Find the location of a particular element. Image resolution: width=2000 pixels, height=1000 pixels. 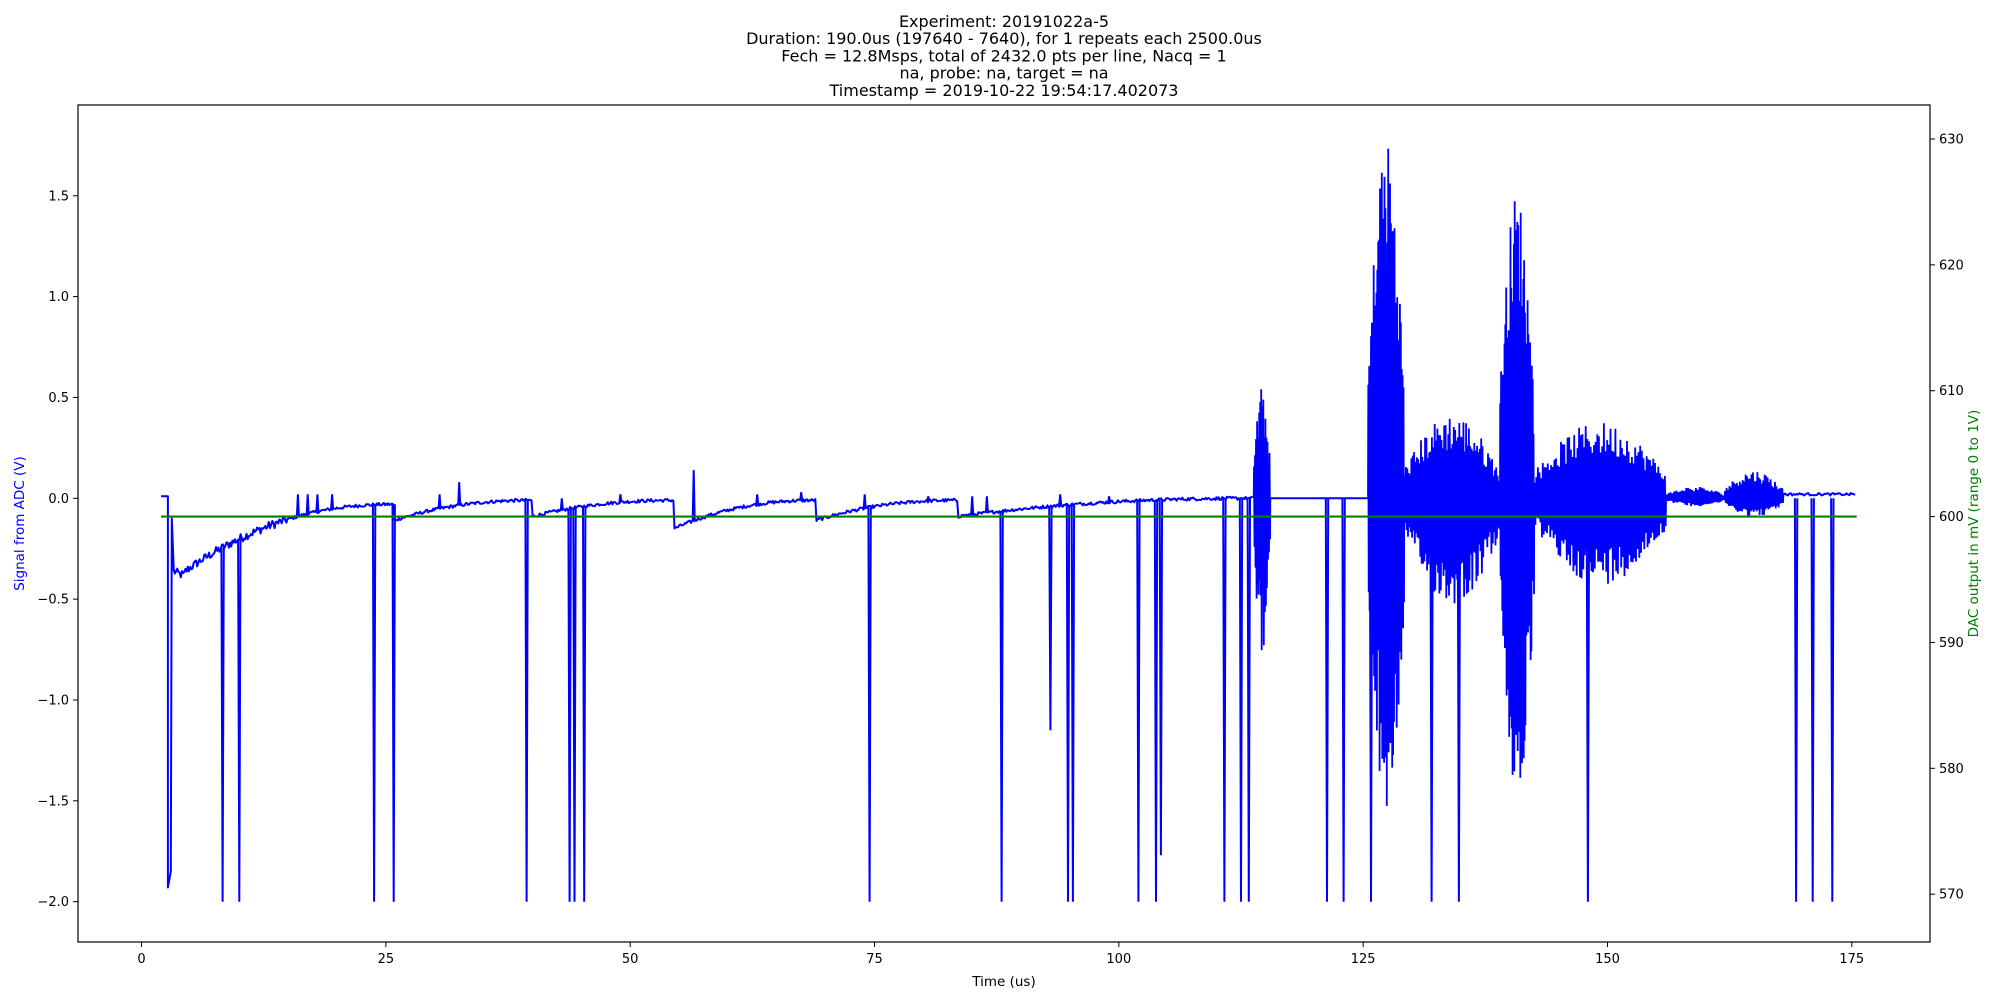

x-tick-label: 125 is located at coordinates (1363, 959).